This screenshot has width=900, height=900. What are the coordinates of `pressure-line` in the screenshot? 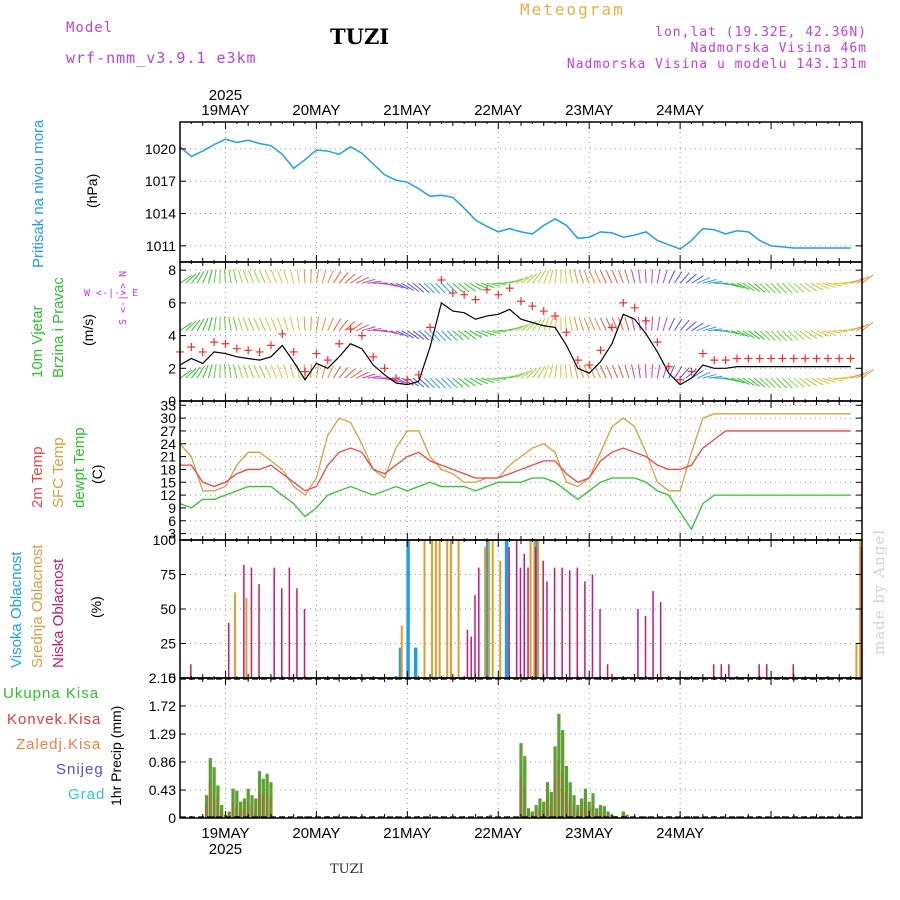 It's located at (515, 194).